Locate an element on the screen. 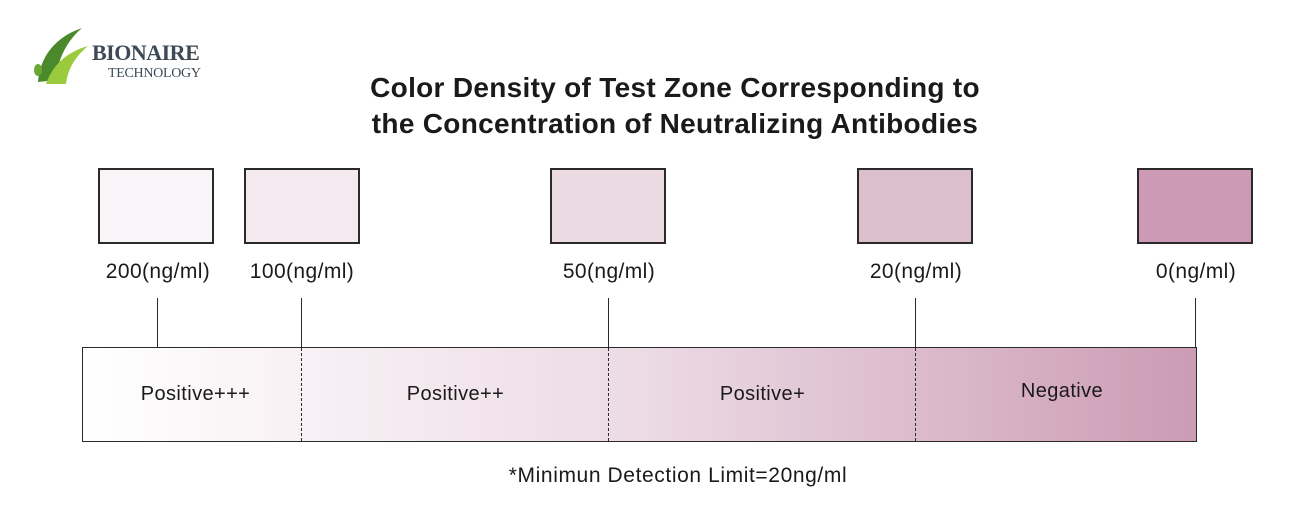  zone-positive-1: Positive+ is located at coordinates (762, 394).